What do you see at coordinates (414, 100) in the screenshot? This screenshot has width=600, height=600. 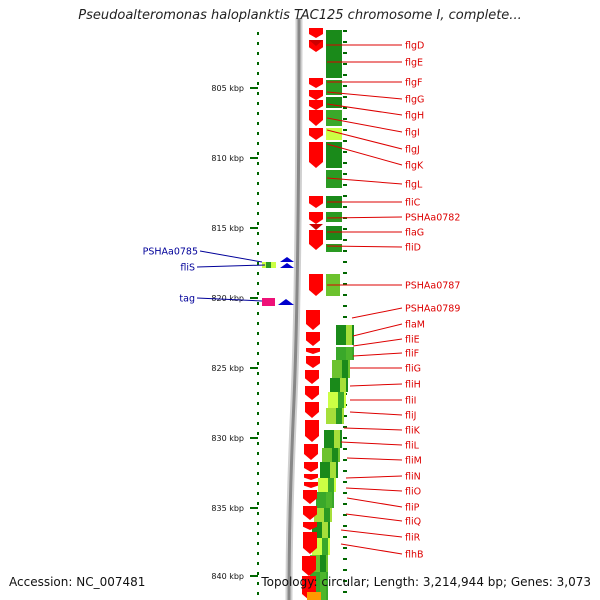 I see `gene-label-flgg: flgG` at bounding box center [414, 100].